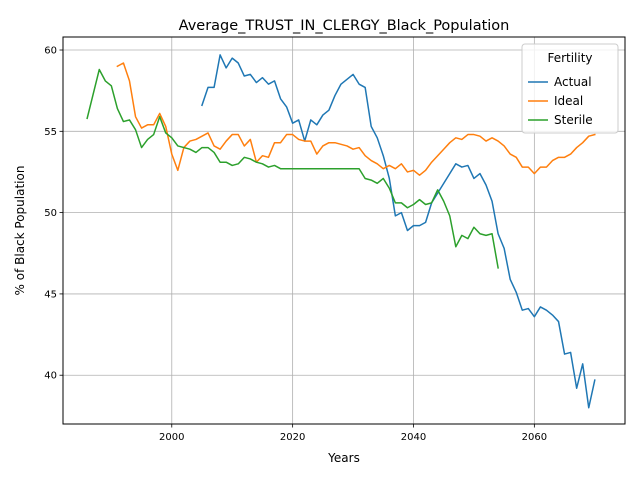  I want to click on x-axis-label: Years, so click(343, 458).